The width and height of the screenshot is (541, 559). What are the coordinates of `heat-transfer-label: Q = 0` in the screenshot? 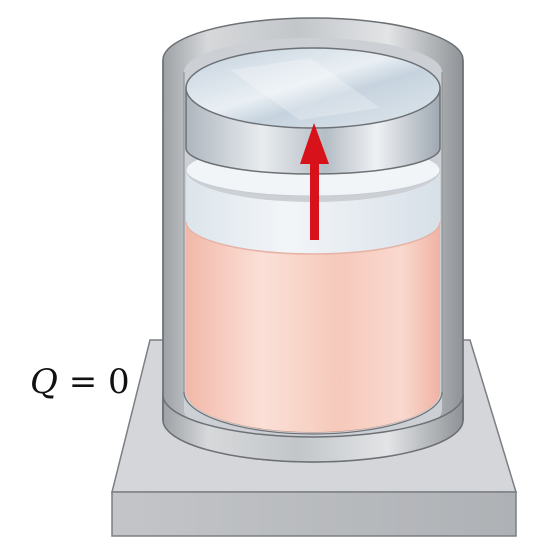 It's located at (80, 382).